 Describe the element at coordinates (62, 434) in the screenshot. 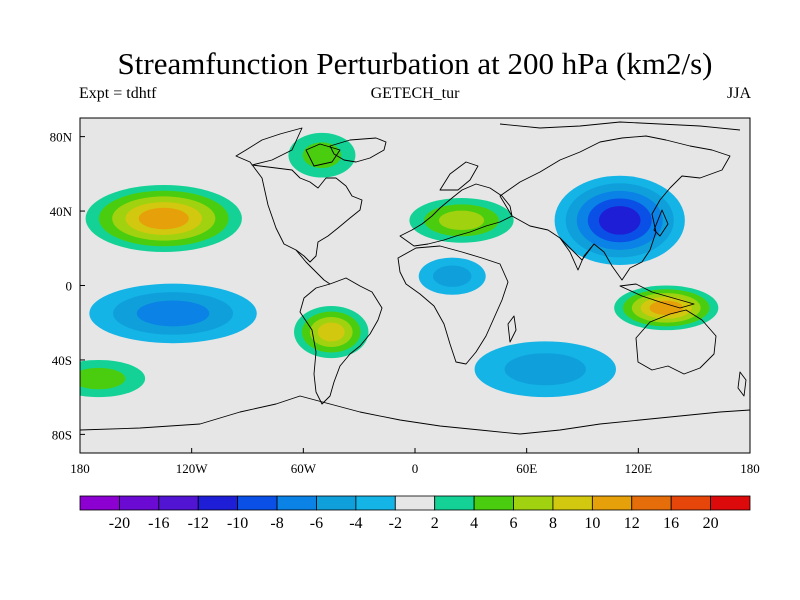

I see `y-tick-label: 80S` at that location.